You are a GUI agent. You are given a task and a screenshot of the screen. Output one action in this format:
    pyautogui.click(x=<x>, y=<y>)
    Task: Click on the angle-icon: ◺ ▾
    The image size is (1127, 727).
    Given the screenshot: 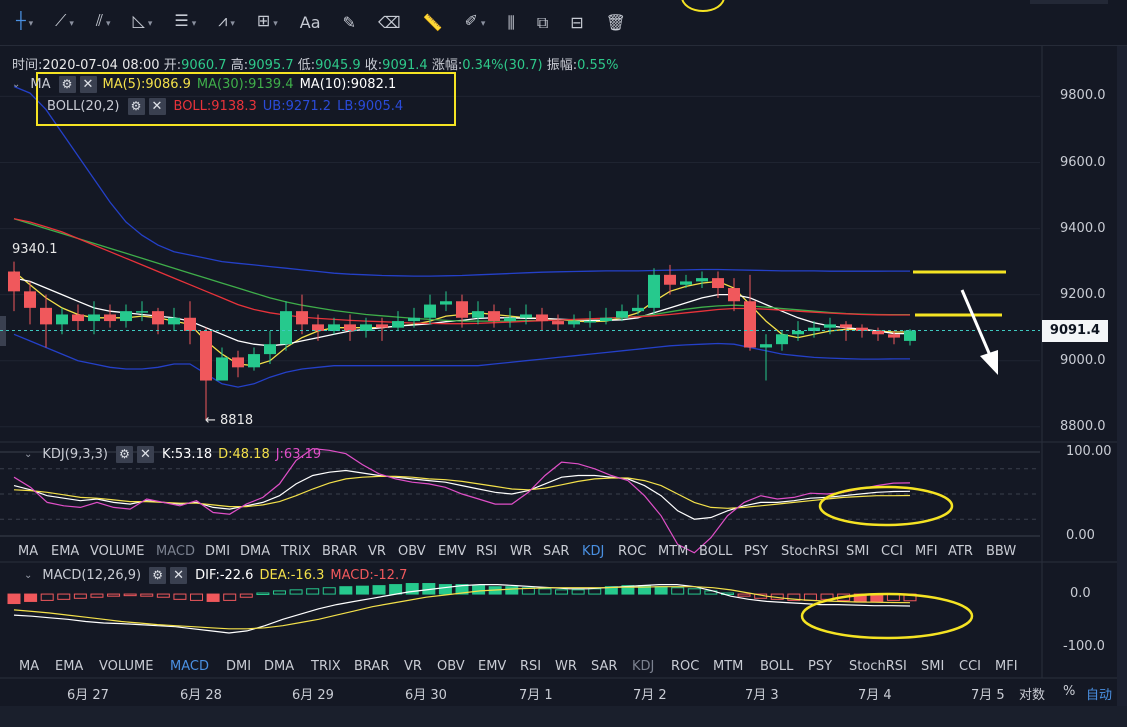 What is the action you would take?
    pyautogui.click(x=142, y=20)
    